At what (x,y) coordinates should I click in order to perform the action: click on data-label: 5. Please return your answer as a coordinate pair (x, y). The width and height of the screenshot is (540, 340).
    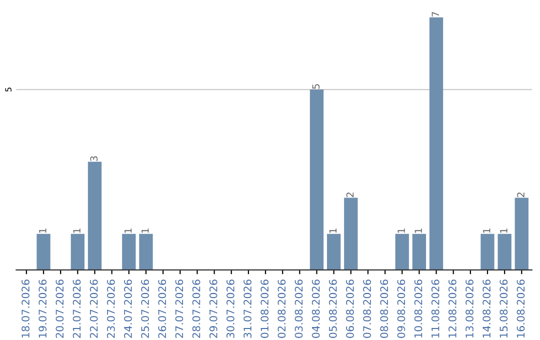
    Looking at the image, I should click on (316, 86).